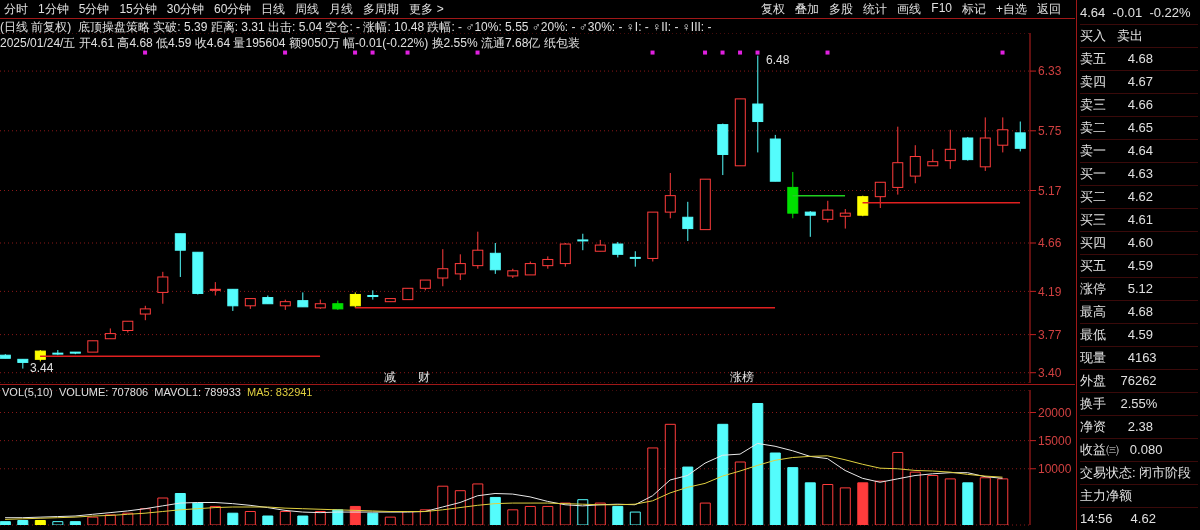 The image size is (1200, 530). Describe the element at coordinates (841, 9) in the screenshot. I see `text: 多股` at that location.